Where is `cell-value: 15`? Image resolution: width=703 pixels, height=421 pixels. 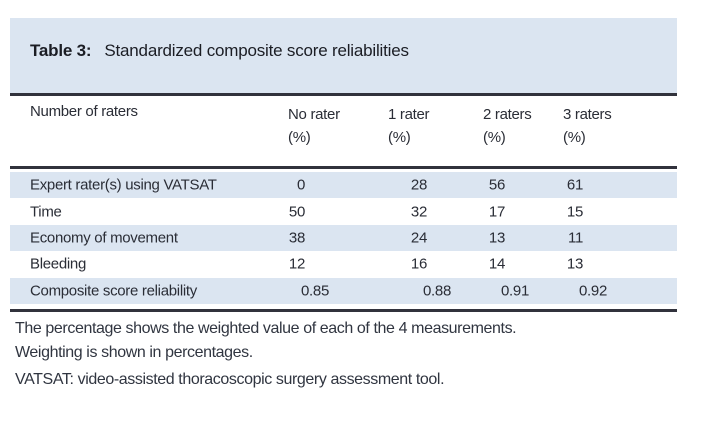
cell-value: 15 is located at coordinates (574, 212).